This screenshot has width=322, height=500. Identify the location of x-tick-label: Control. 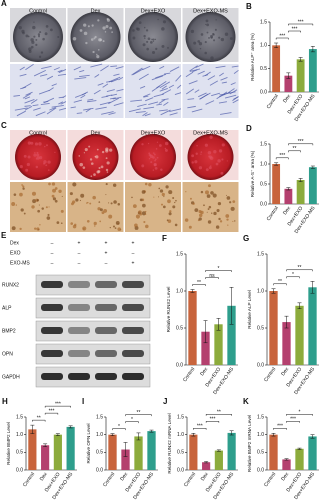
(270, 374).